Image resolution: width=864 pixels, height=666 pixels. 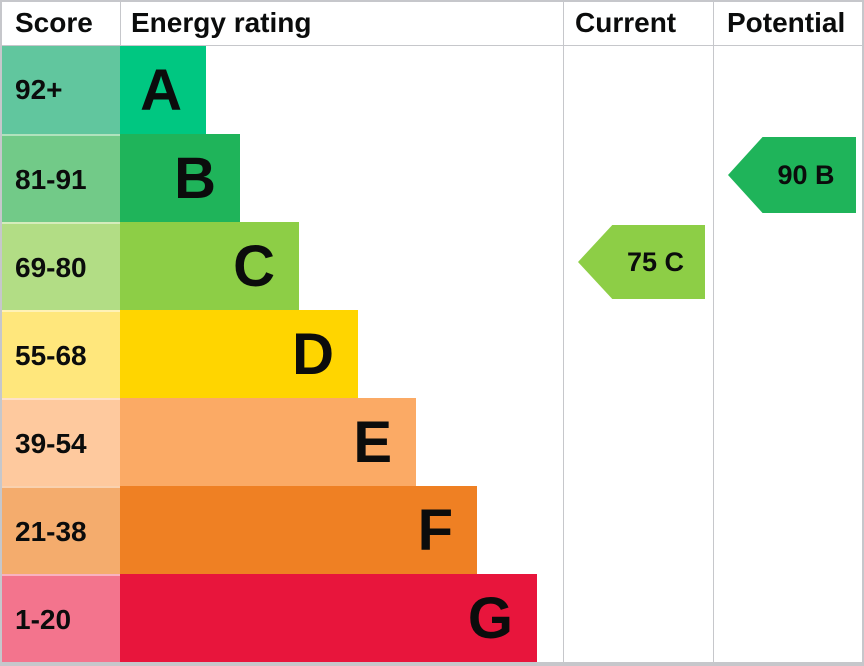 I want to click on rating-bar-d: D, so click(x=239, y=354).